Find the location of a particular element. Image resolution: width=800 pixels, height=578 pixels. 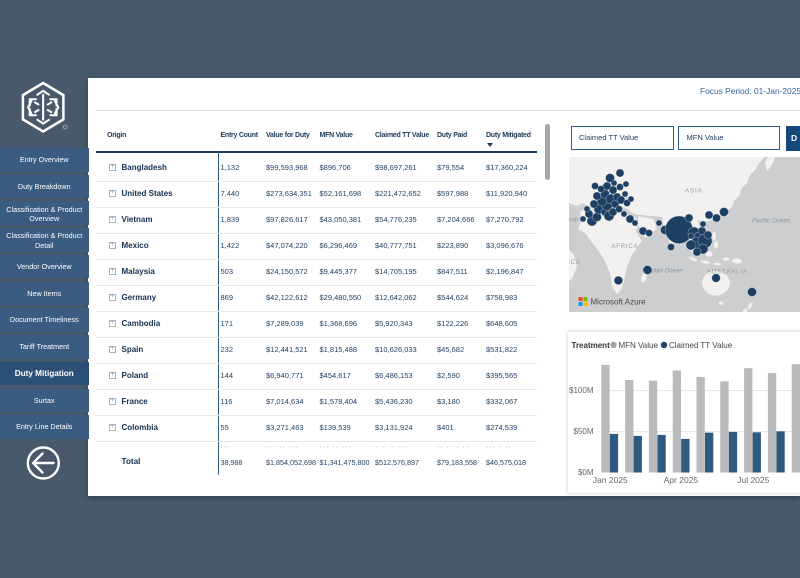

svg-text: MFN Value is located at coordinates (639, 345).